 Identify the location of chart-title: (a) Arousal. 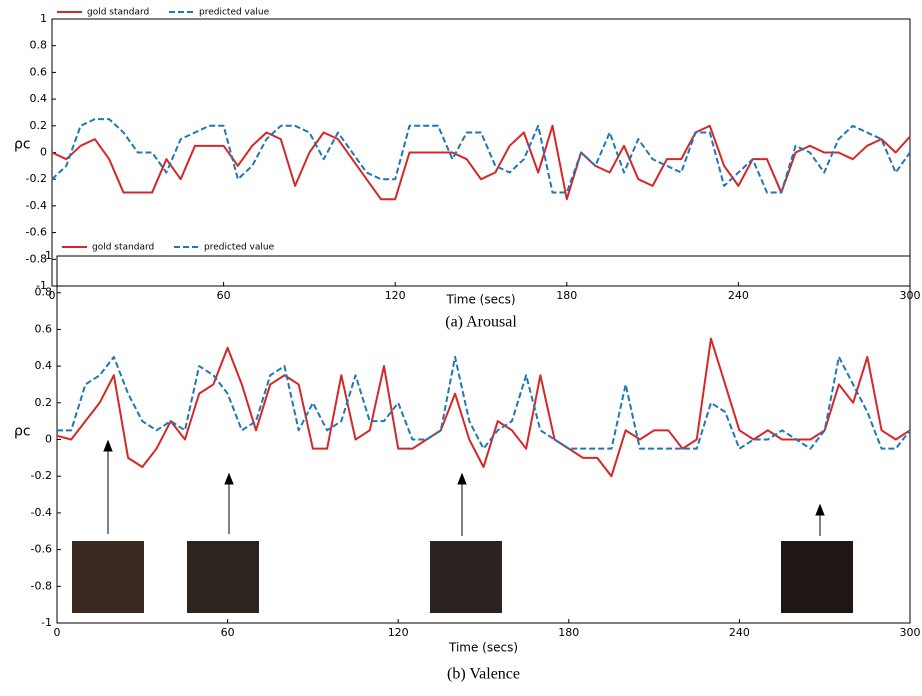
(481, 322).